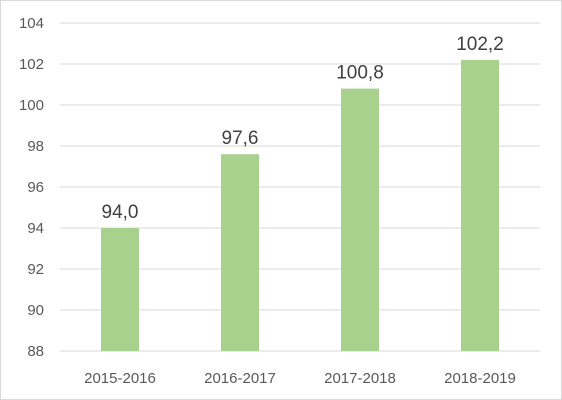  I want to click on y-tick-label: 98, so click(35, 146).